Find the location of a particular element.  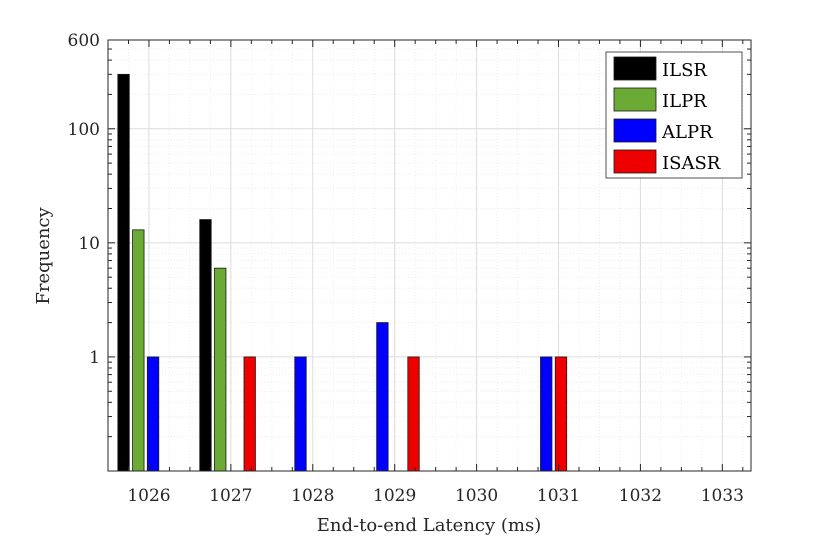

legend-swatch-ilsr is located at coordinates (635, 68).